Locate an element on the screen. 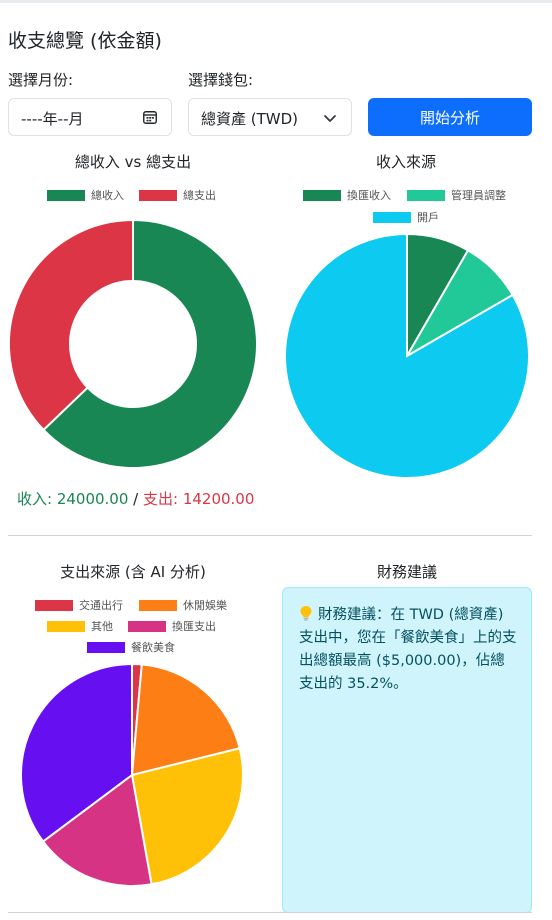 The image size is (552, 920). legend-label: 換匯收入 is located at coordinates (369, 195).